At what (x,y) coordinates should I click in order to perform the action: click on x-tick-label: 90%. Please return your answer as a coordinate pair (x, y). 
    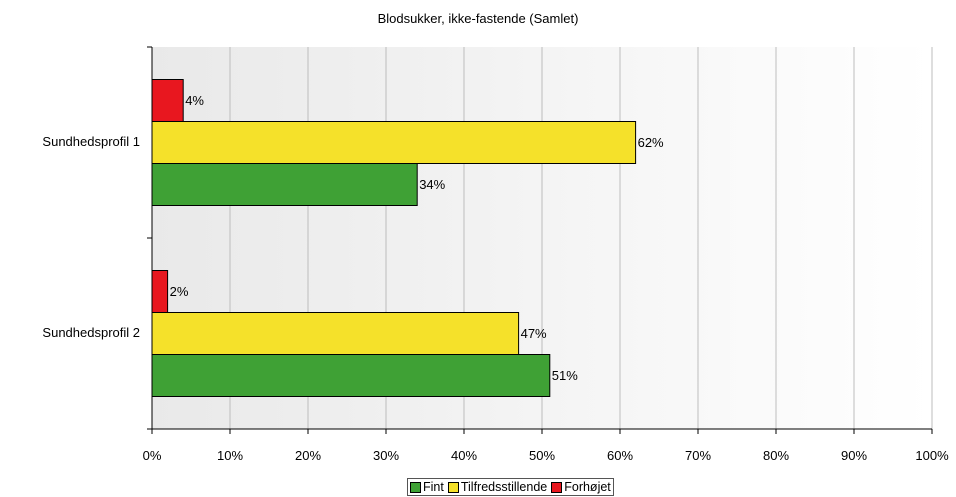
    Looking at the image, I should click on (854, 455).